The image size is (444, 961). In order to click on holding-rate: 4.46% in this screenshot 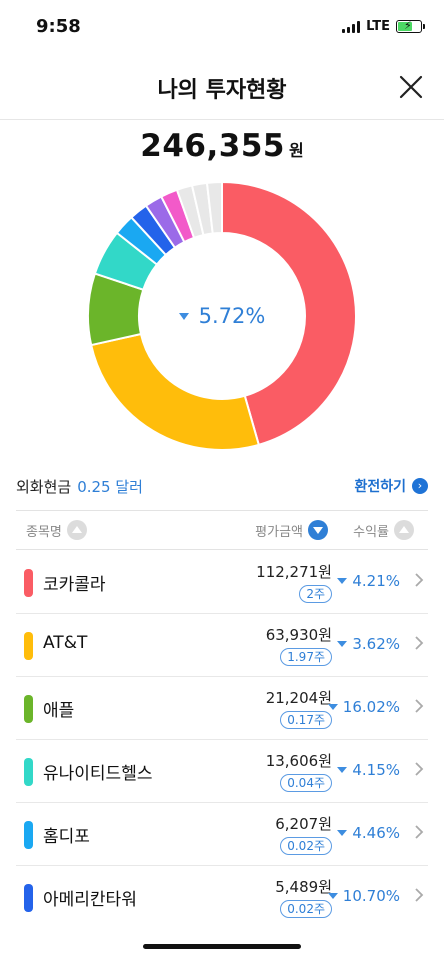, I will do `click(368, 833)`.